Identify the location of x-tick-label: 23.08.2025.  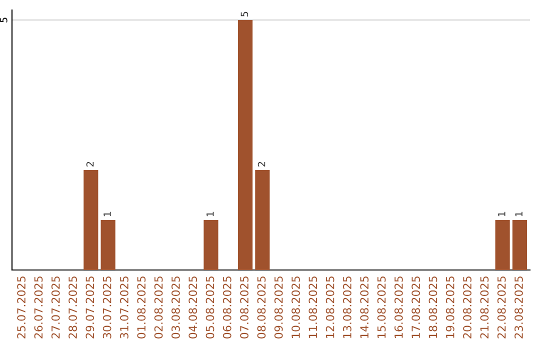
(518, 307).